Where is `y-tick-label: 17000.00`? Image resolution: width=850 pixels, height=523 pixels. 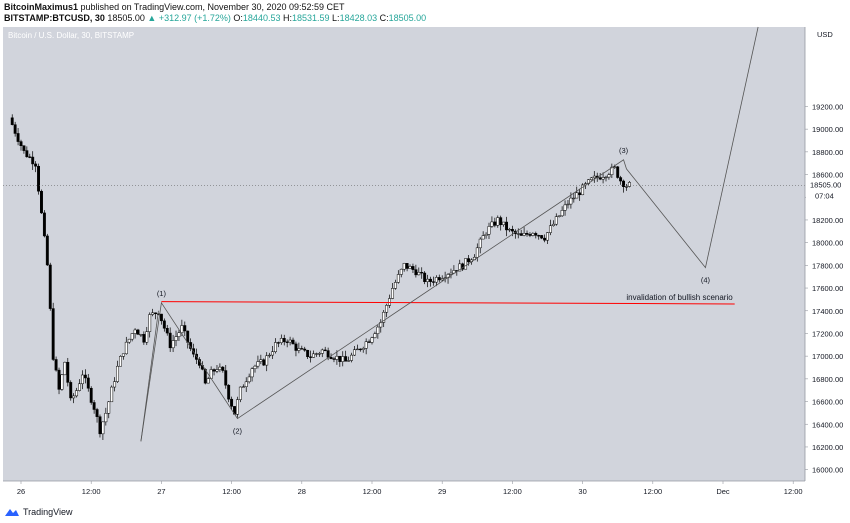 y-tick-label: 17000.00 is located at coordinates (827, 356).